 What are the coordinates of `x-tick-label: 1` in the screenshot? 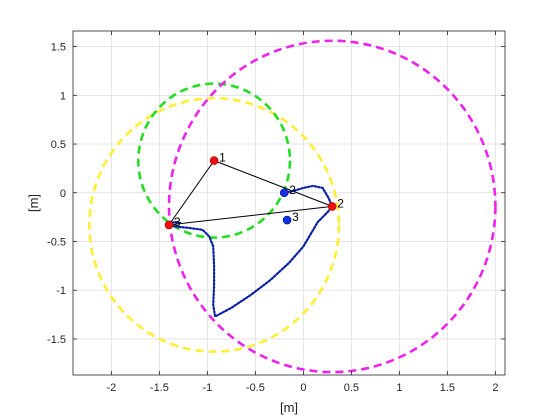 It's located at (399, 388).